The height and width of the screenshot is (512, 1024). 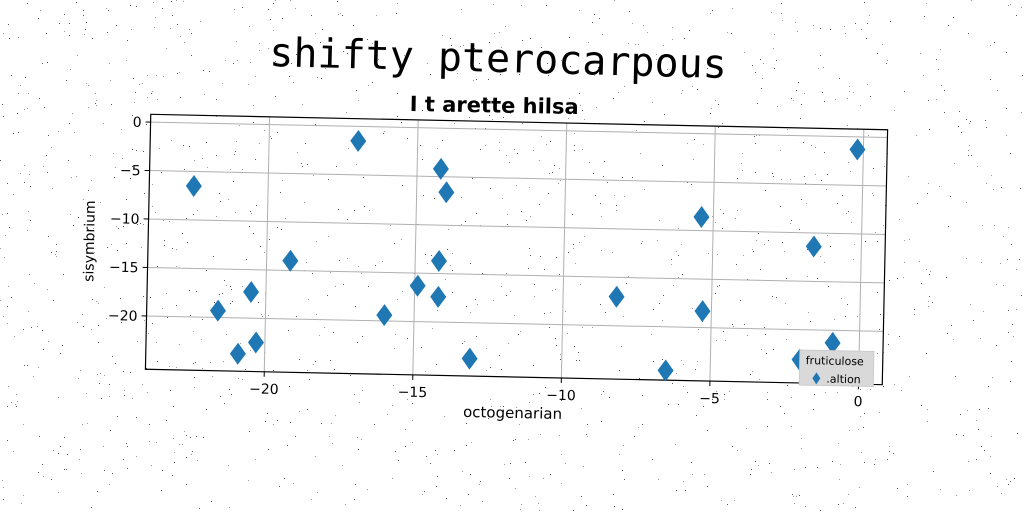 I want to click on y-tick-label: −20, so click(x=123, y=316).